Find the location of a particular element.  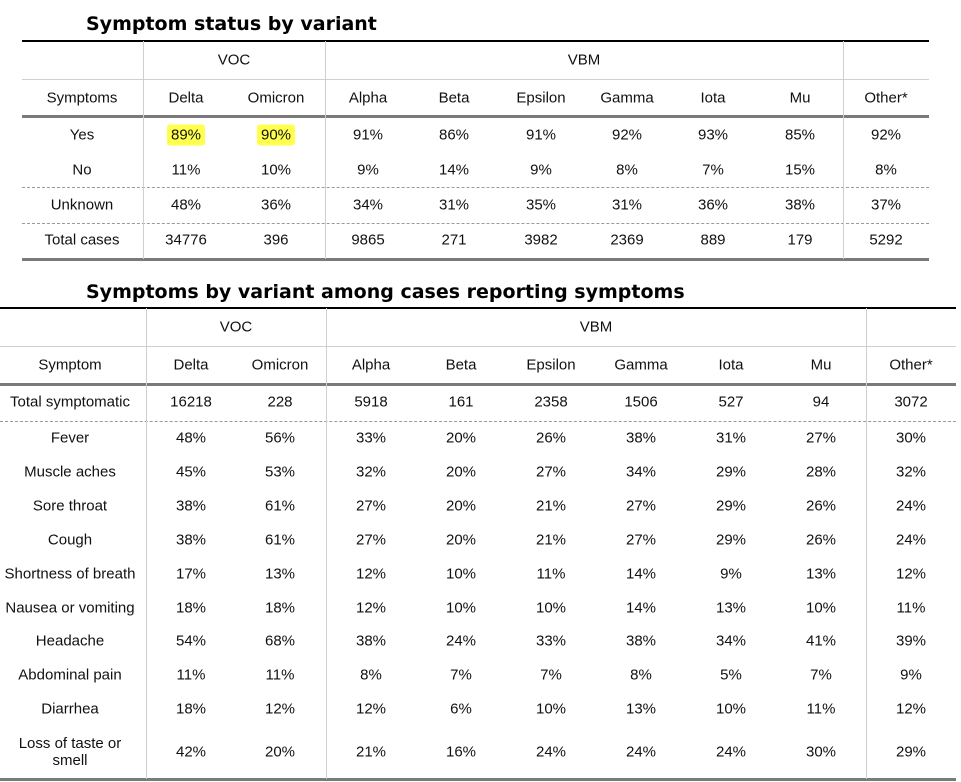

table2-cell: 54% is located at coordinates (191, 641).